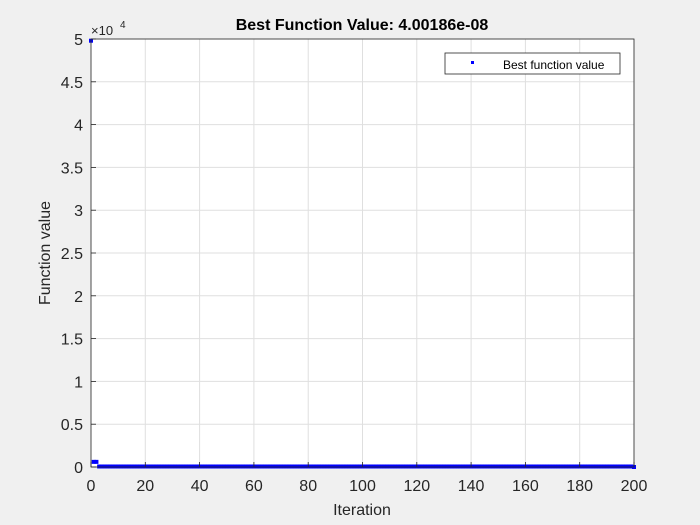  What do you see at coordinates (78, 468) in the screenshot?
I see `y-tick-label: 0` at bounding box center [78, 468].